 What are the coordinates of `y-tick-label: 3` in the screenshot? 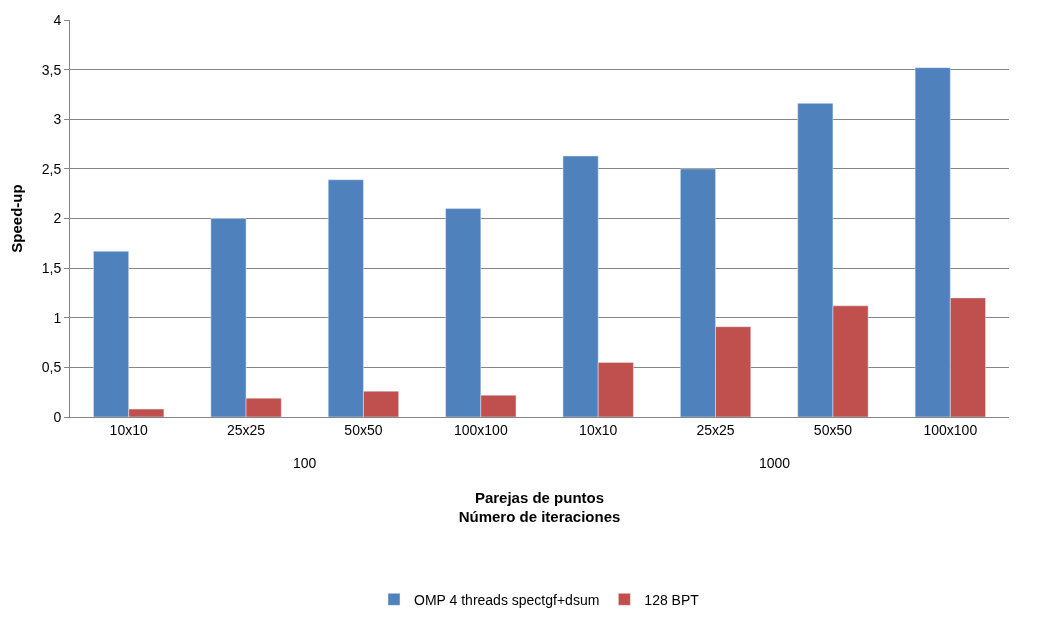 It's located at (57, 119).